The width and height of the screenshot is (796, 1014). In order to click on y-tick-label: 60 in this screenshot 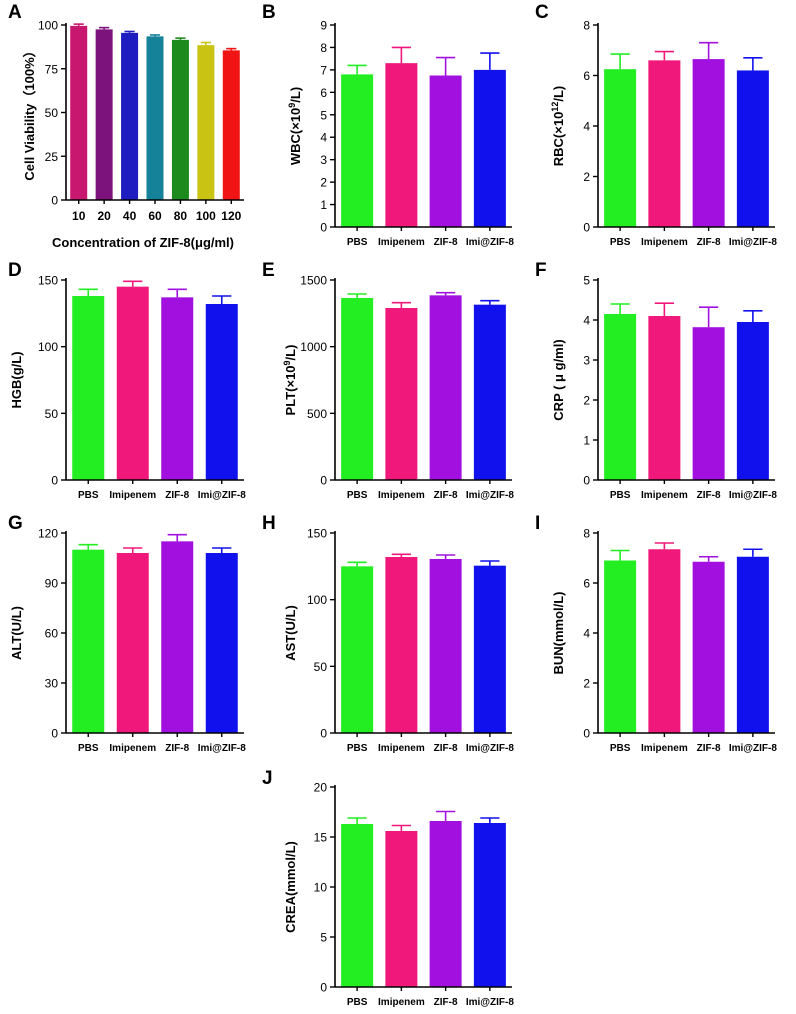, I will do `click(52, 634)`.